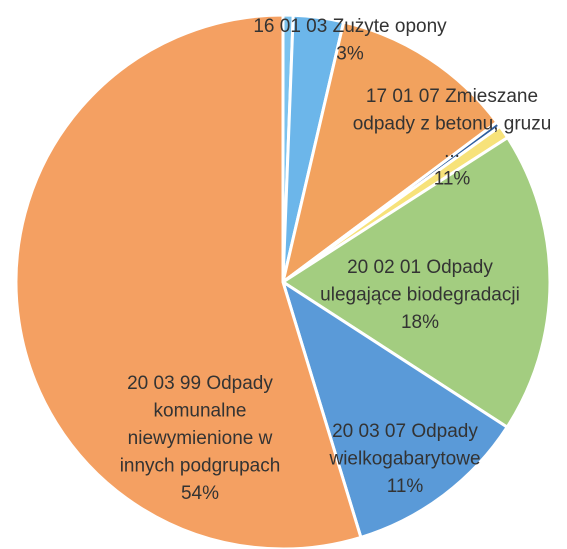 The height and width of the screenshot is (549, 567). Describe the element at coordinates (200, 438) in the screenshot. I see `slice-label: niewymienione w` at that location.